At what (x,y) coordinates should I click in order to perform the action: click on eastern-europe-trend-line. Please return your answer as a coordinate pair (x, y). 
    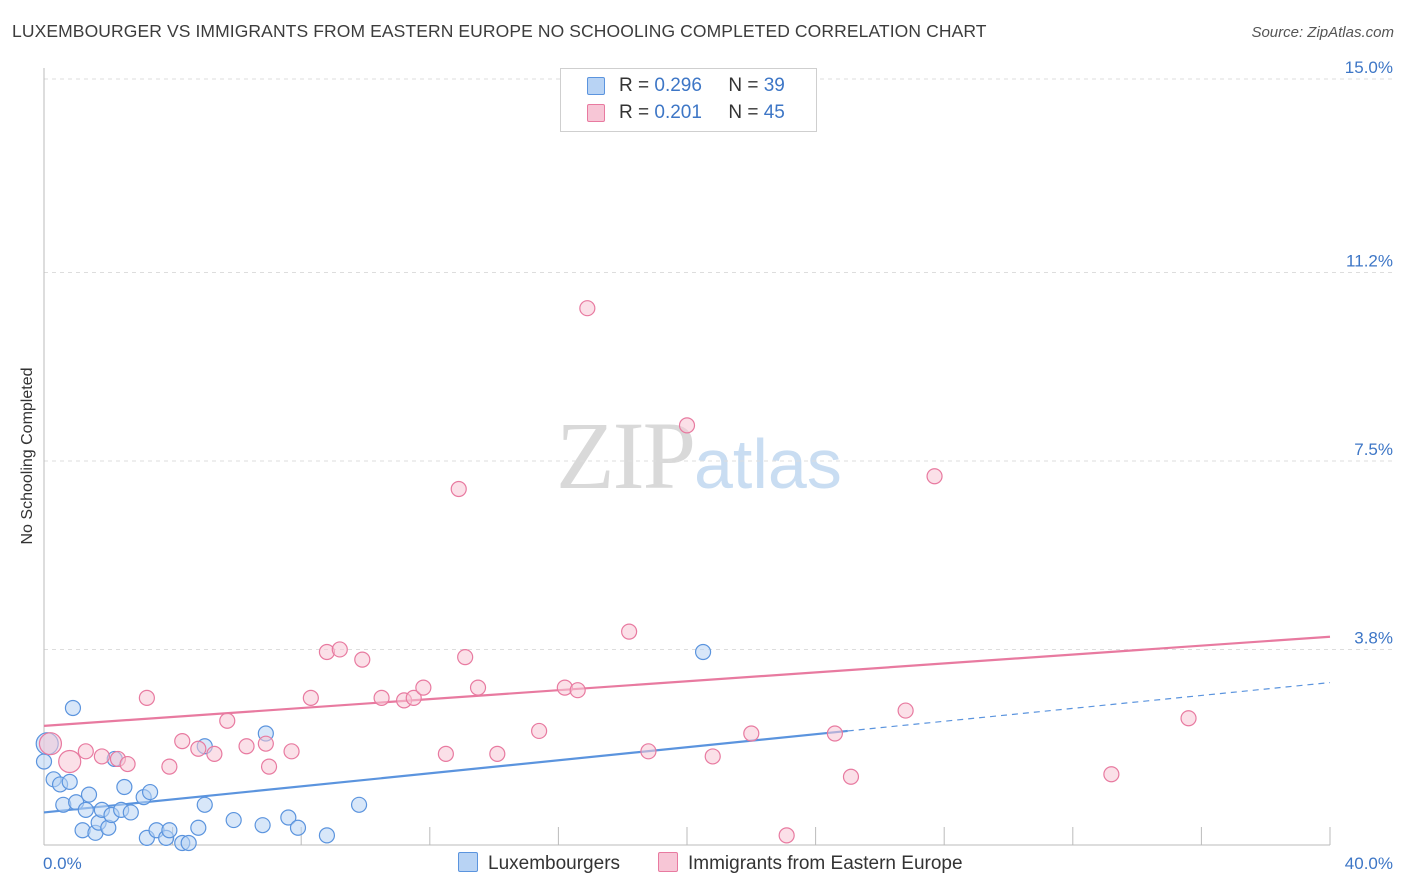
    Looking at the image, I should click on (687, 681).